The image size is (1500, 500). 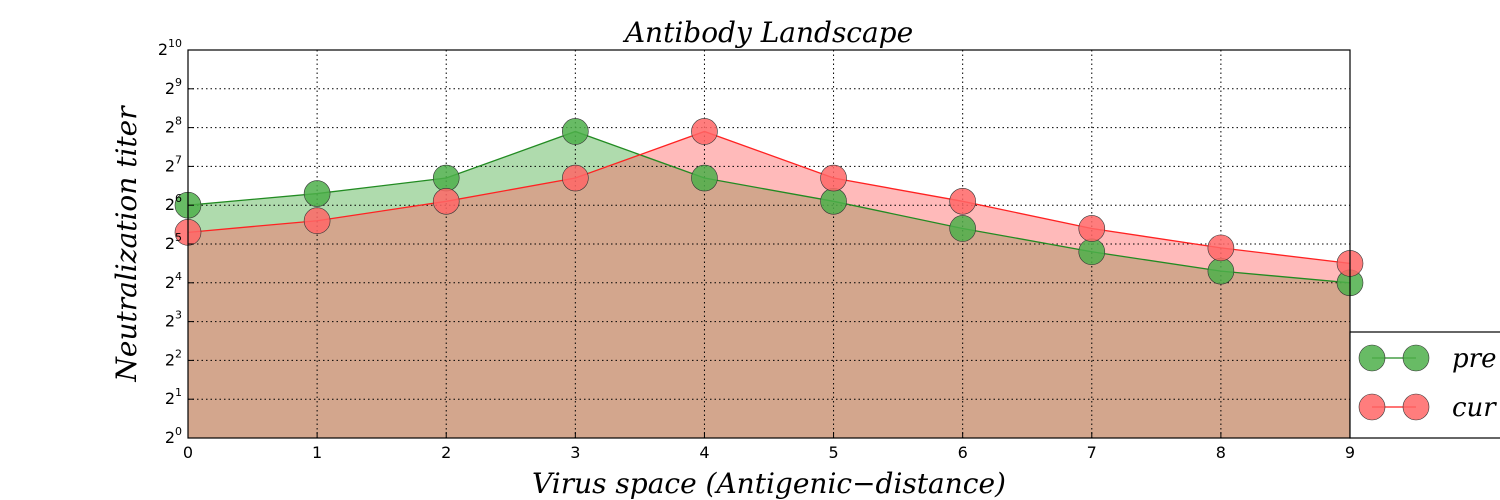 I want to click on x-tick-label: 3, so click(x=575, y=452).